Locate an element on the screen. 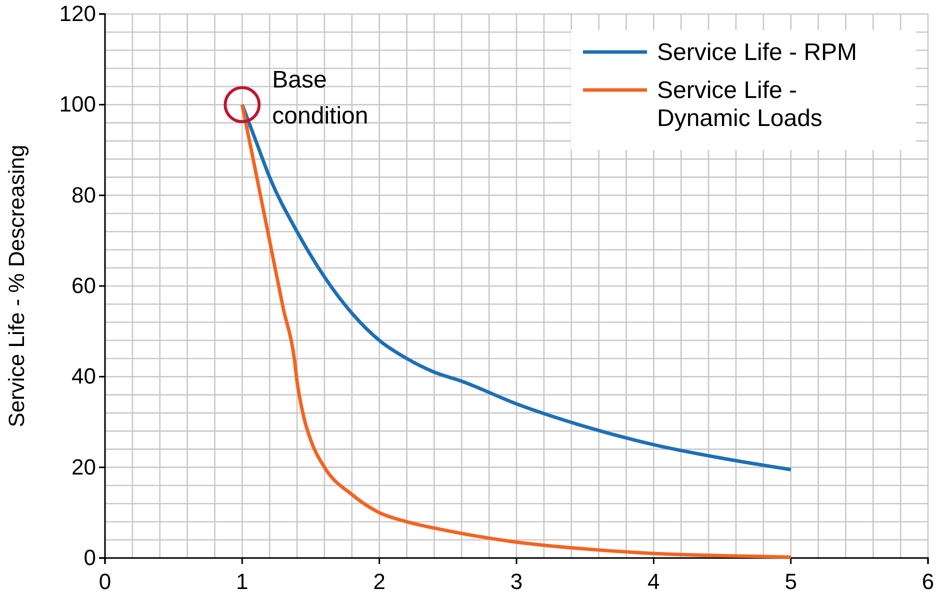 The width and height of the screenshot is (938, 606). legend-label: Service Life - Dynamic Loads is located at coordinates (739, 104).